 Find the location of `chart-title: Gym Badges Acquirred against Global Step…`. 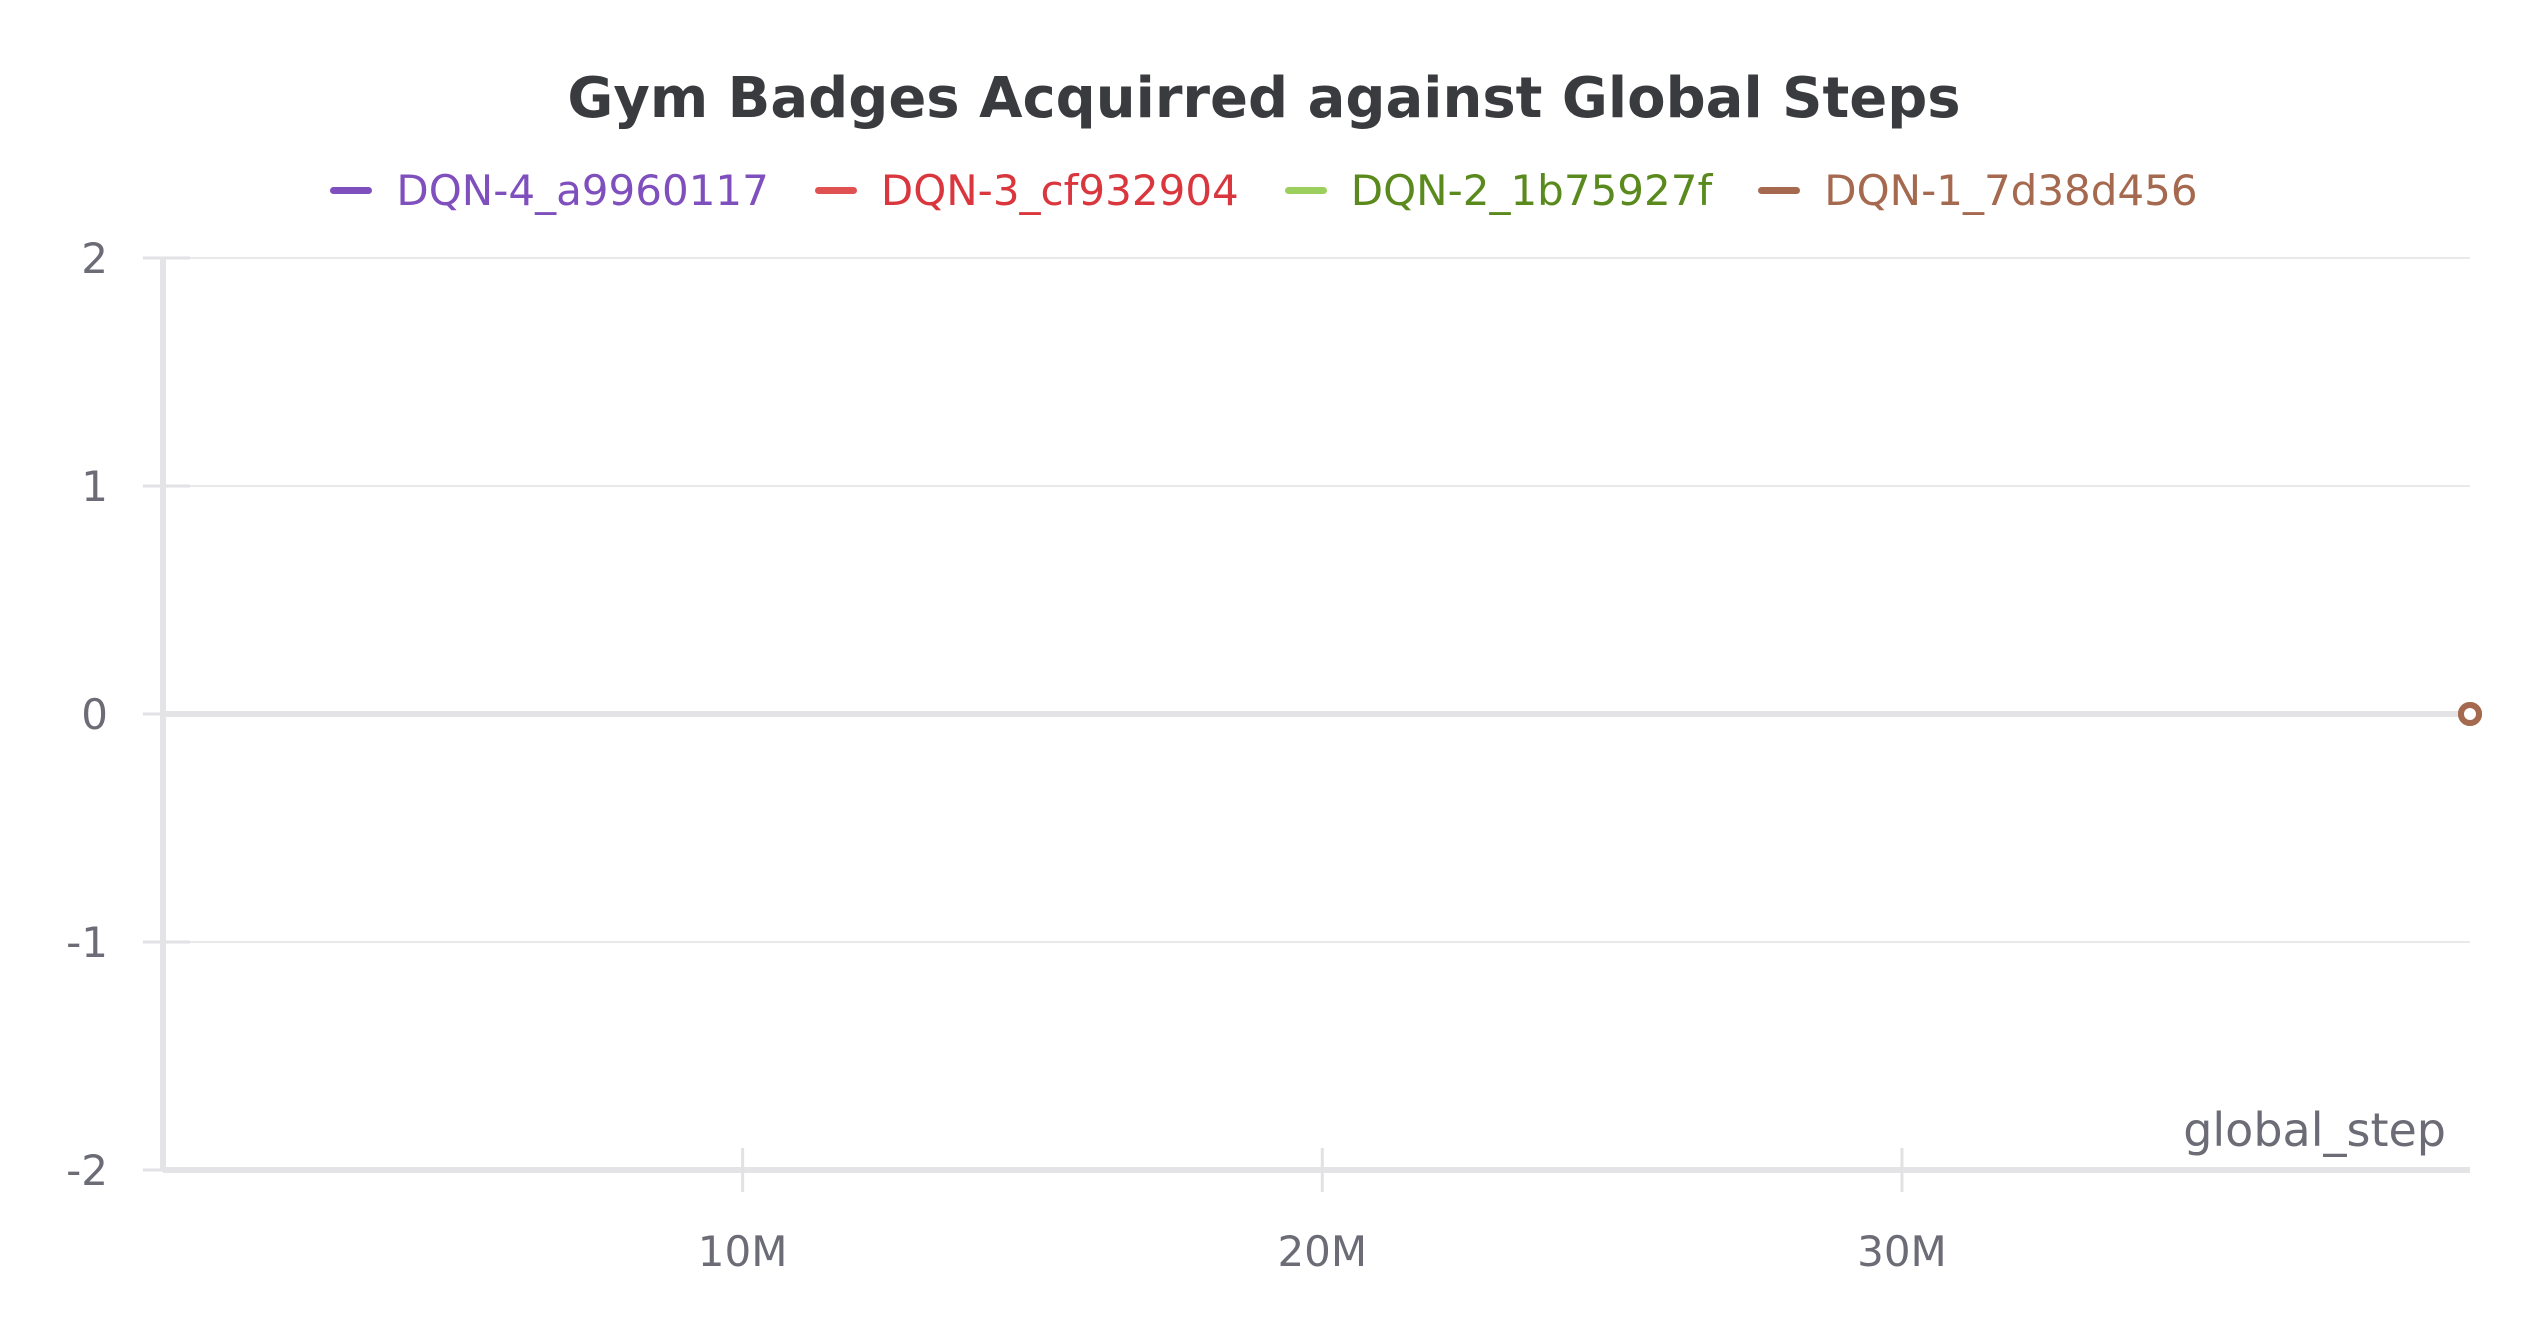

chart-title: Gym Badges Acquirred against Global Step… is located at coordinates (1264, 98).